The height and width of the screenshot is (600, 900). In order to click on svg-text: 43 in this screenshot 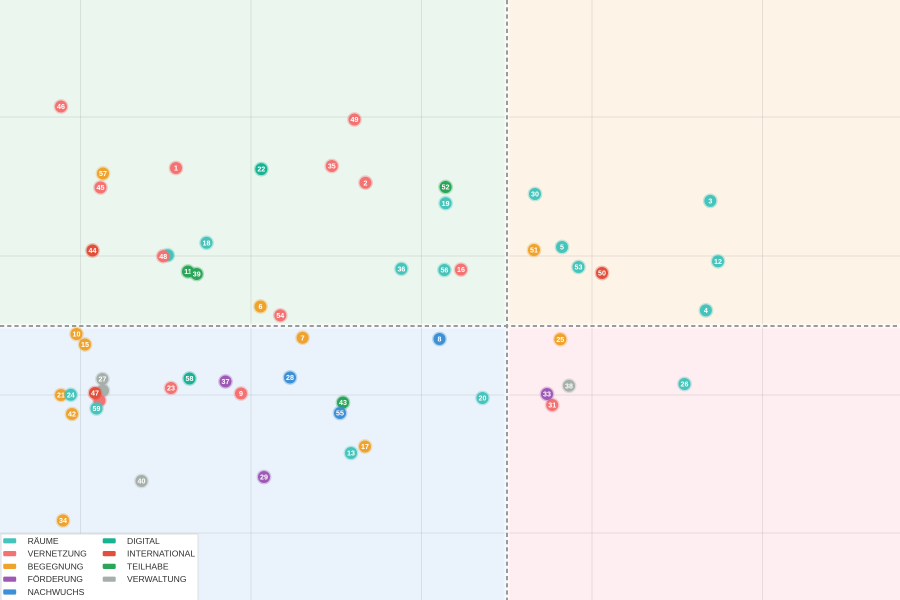, I will do `click(343, 403)`.